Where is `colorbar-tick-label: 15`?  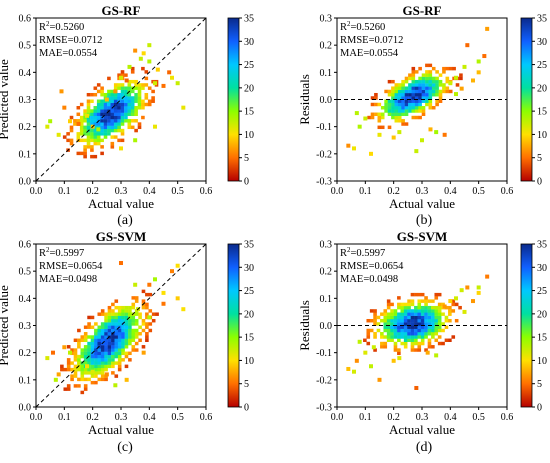
colorbar-tick-label: 15 is located at coordinates (249, 112).